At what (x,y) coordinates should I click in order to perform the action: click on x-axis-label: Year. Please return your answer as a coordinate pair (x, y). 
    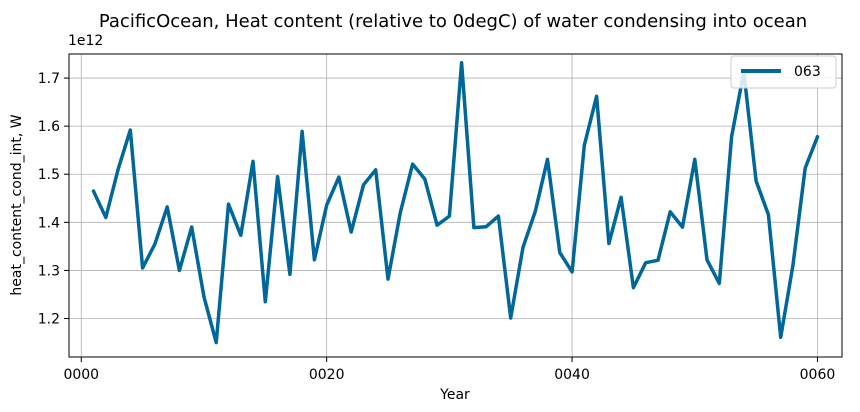
    Looking at the image, I should click on (454, 395).